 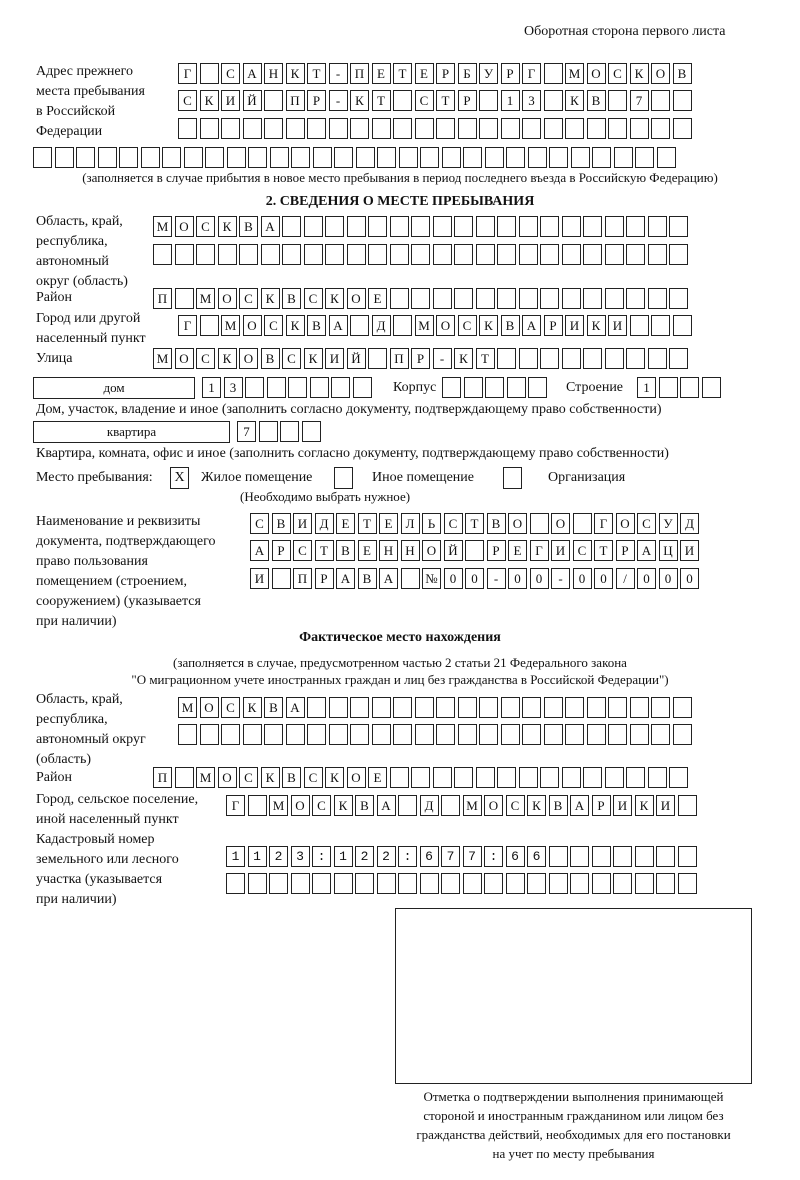 I want to click on char-cell: -, so click(x=338, y=100).